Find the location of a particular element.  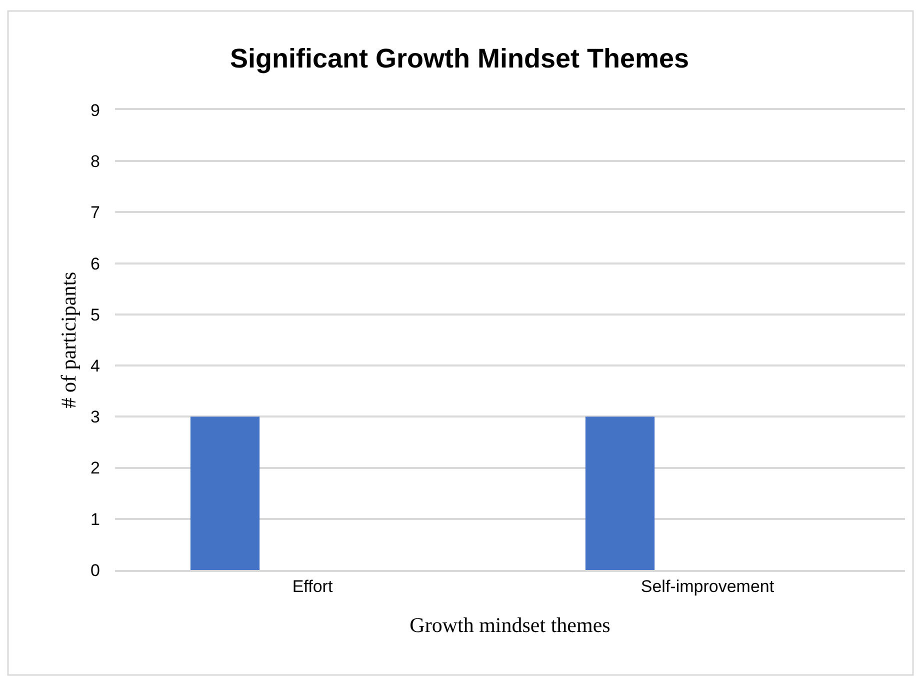

chart-title: Significant Growth Mindset Themes is located at coordinates (460, 58).